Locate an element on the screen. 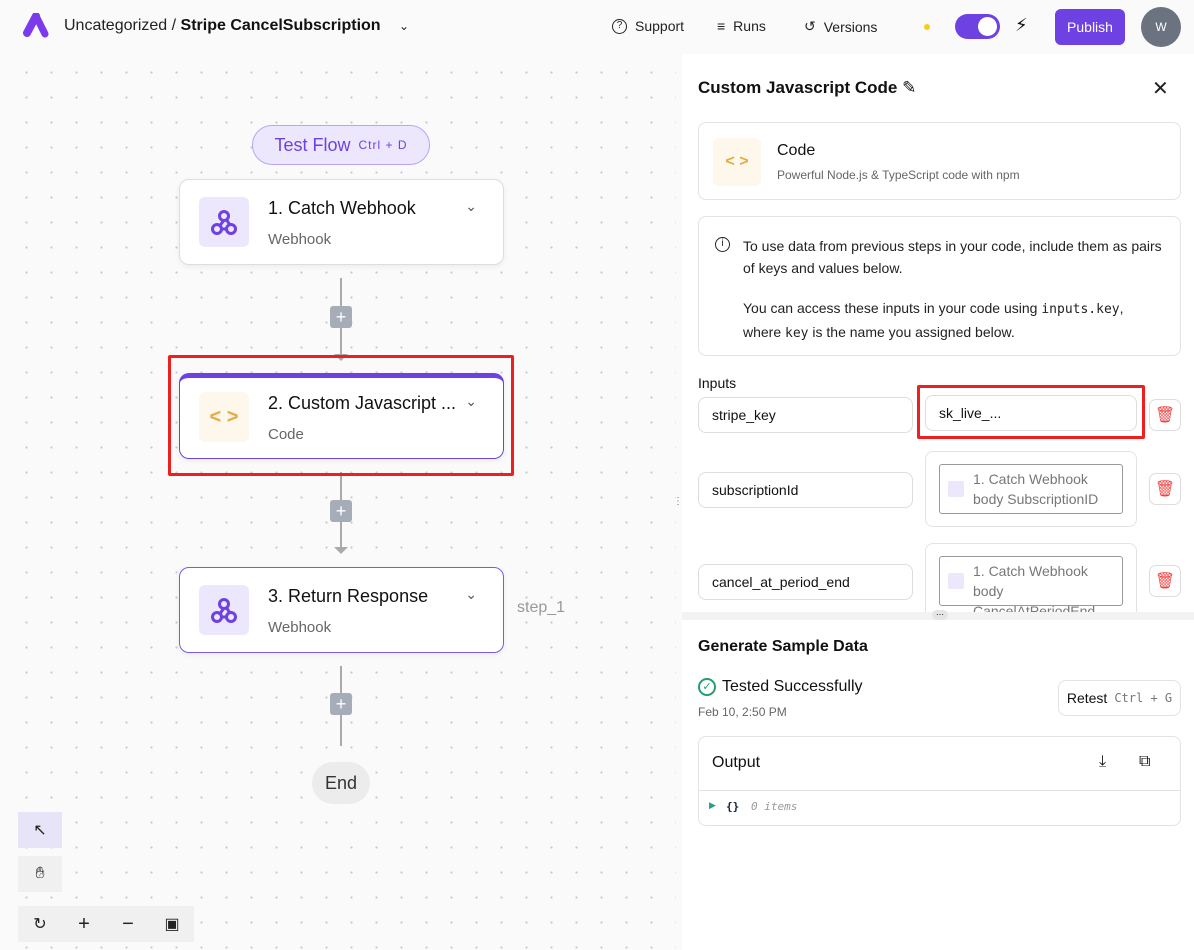 The height and width of the screenshot is (950, 1194). step-label: step_1 is located at coordinates (541, 607).